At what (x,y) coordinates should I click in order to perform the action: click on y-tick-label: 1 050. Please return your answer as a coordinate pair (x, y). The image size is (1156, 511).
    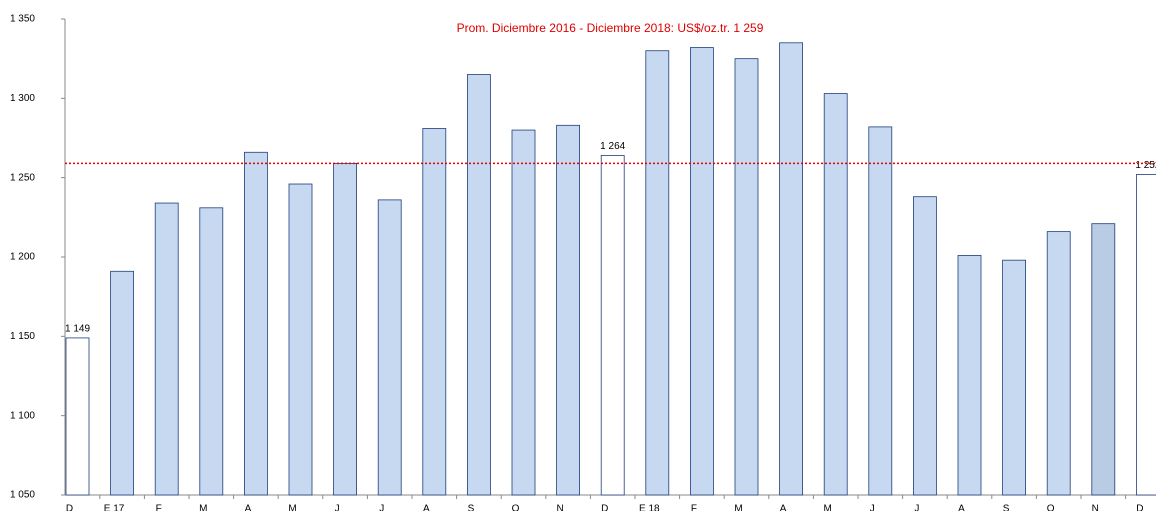
    Looking at the image, I should click on (22, 495).